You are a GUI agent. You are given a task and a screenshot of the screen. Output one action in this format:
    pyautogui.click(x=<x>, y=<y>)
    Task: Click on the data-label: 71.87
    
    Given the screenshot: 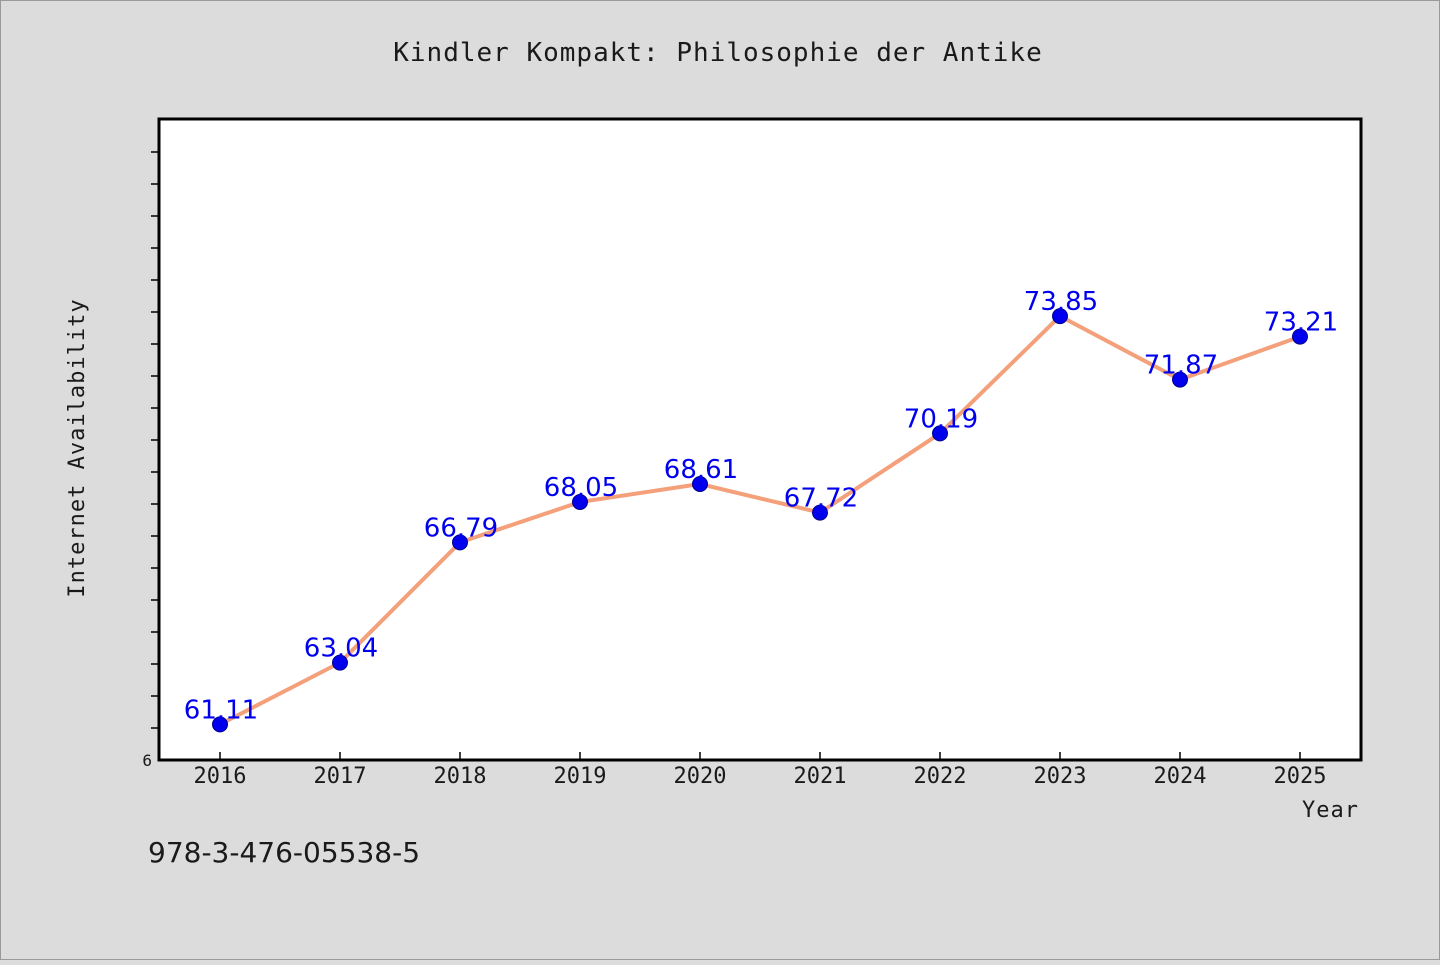 What is the action you would take?
    pyautogui.click(x=1181, y=366)
    